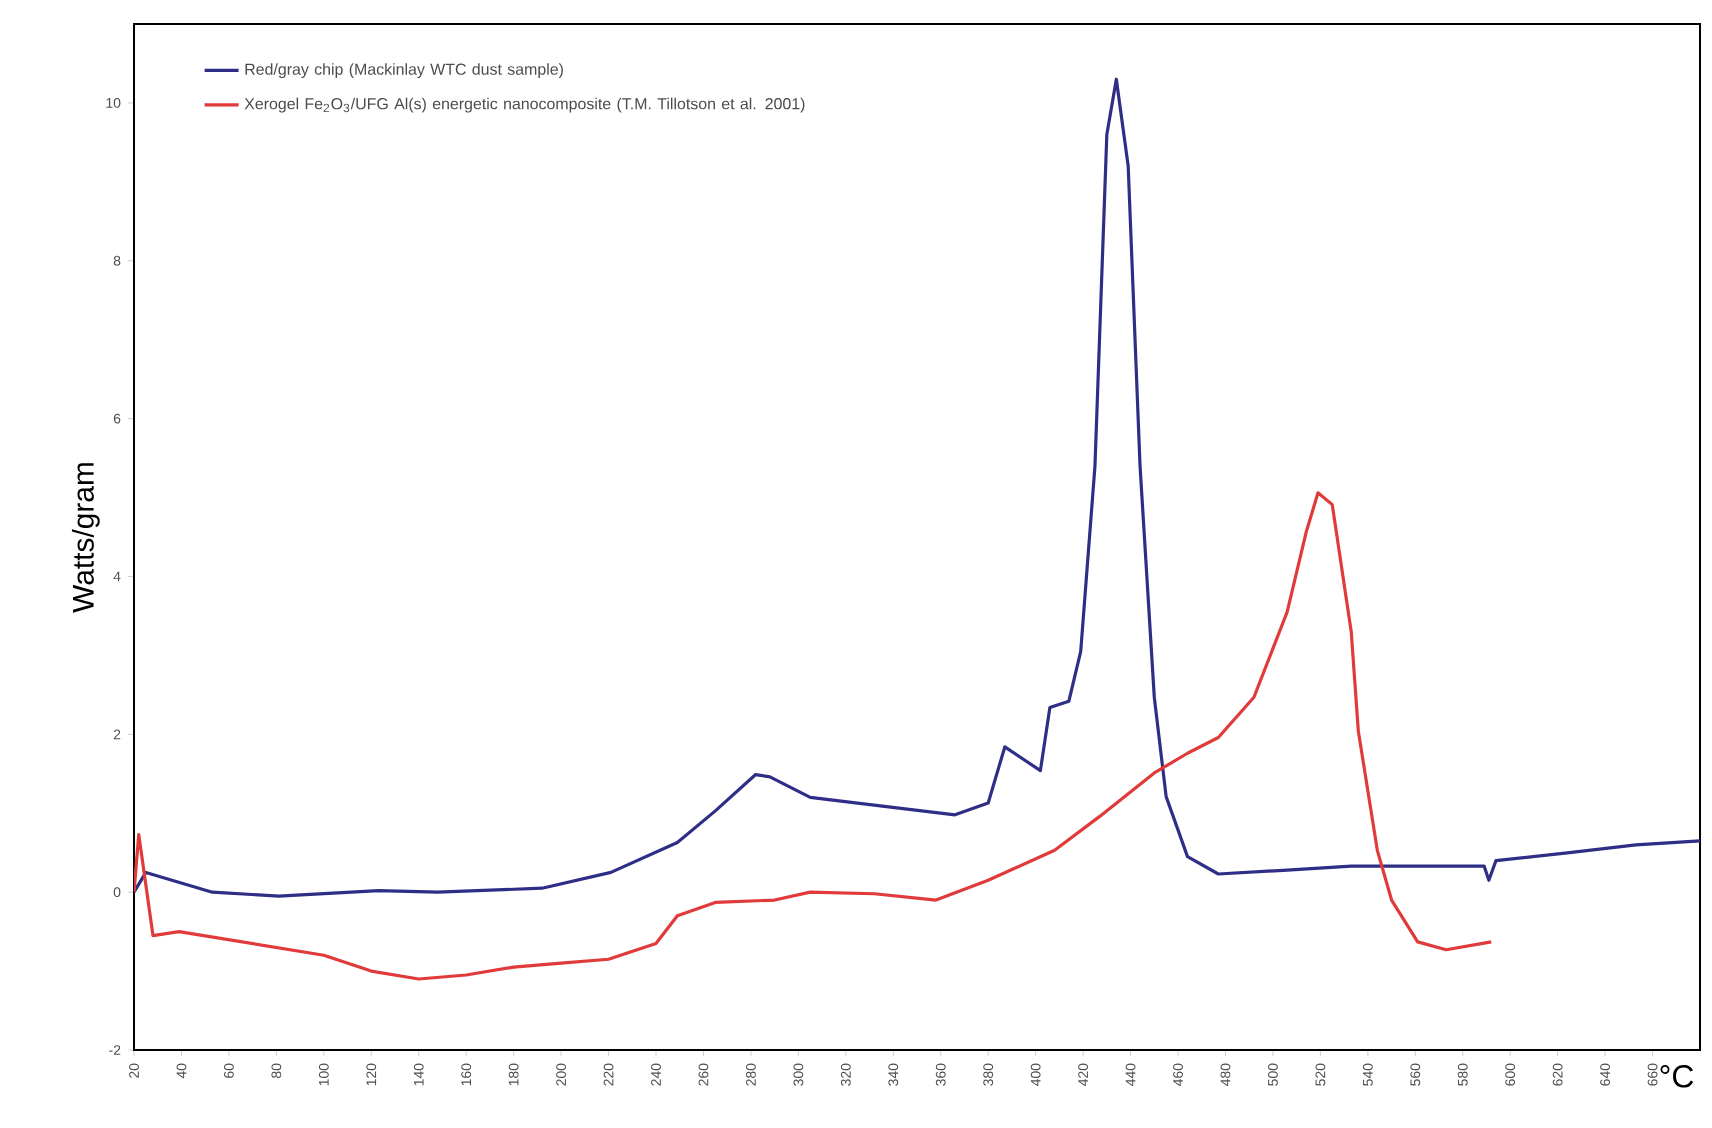 The height and width of the screenshot is (1128, 1712). I want to click on y-axis-title: Watts/gram, so click(85, 538).